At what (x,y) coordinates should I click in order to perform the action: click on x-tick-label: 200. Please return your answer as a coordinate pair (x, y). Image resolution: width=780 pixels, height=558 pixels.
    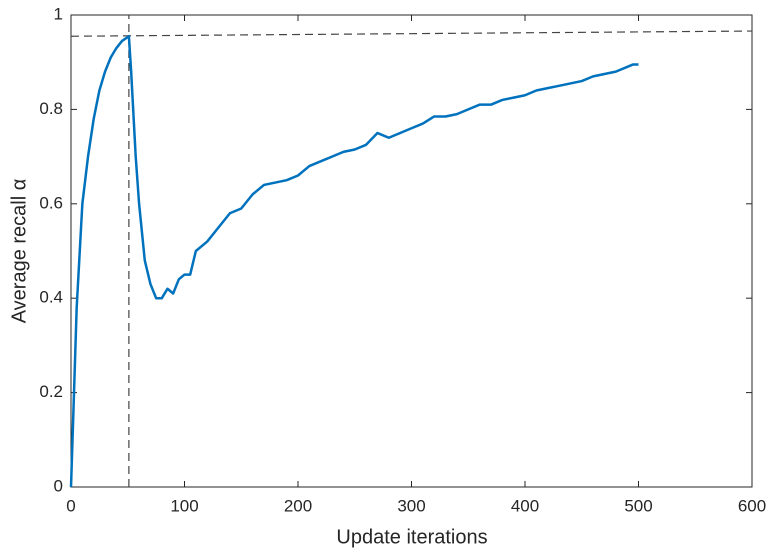
    Looking at the image, I should click on (298, 505).